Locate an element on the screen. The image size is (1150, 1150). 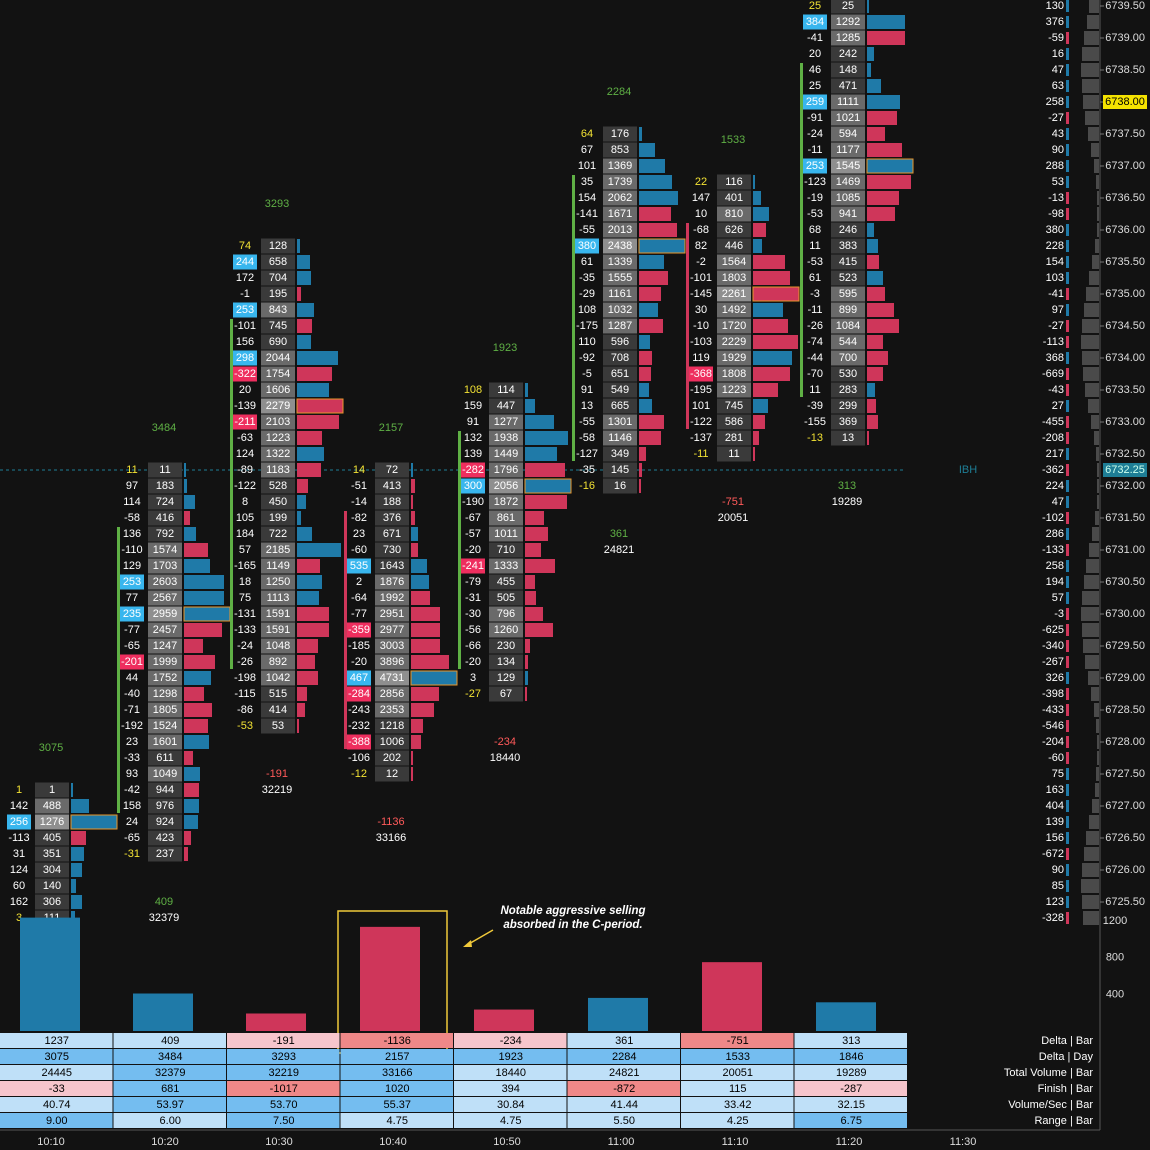
profile-delta: 103 is located at coordinates (1055, 278).